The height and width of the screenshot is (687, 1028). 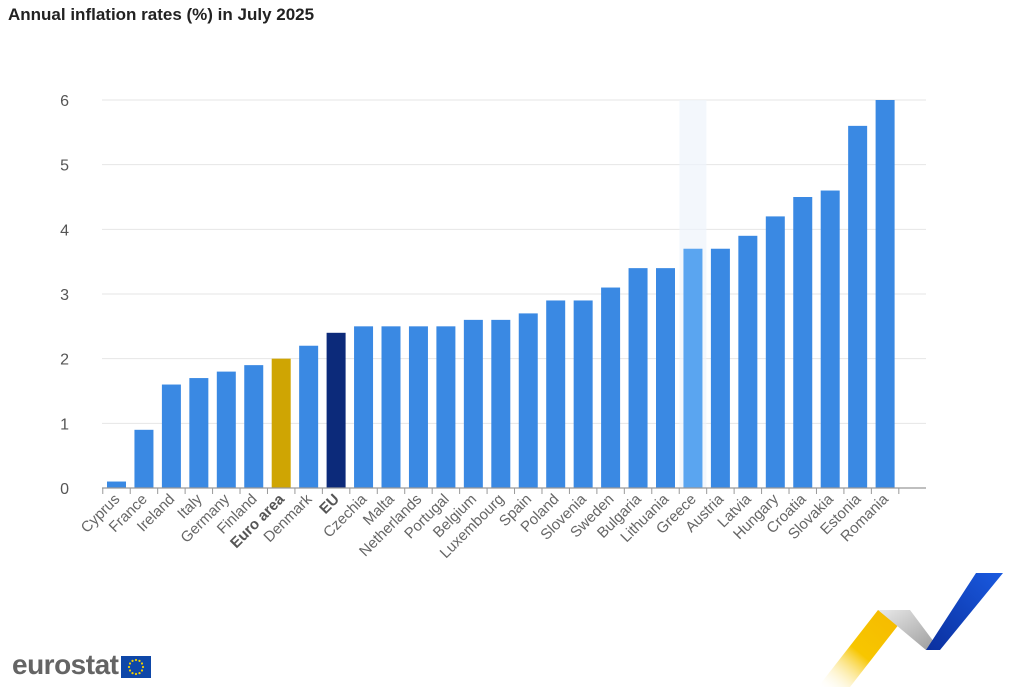 I want to click on bar-croatia, so click(x=803, y=342).